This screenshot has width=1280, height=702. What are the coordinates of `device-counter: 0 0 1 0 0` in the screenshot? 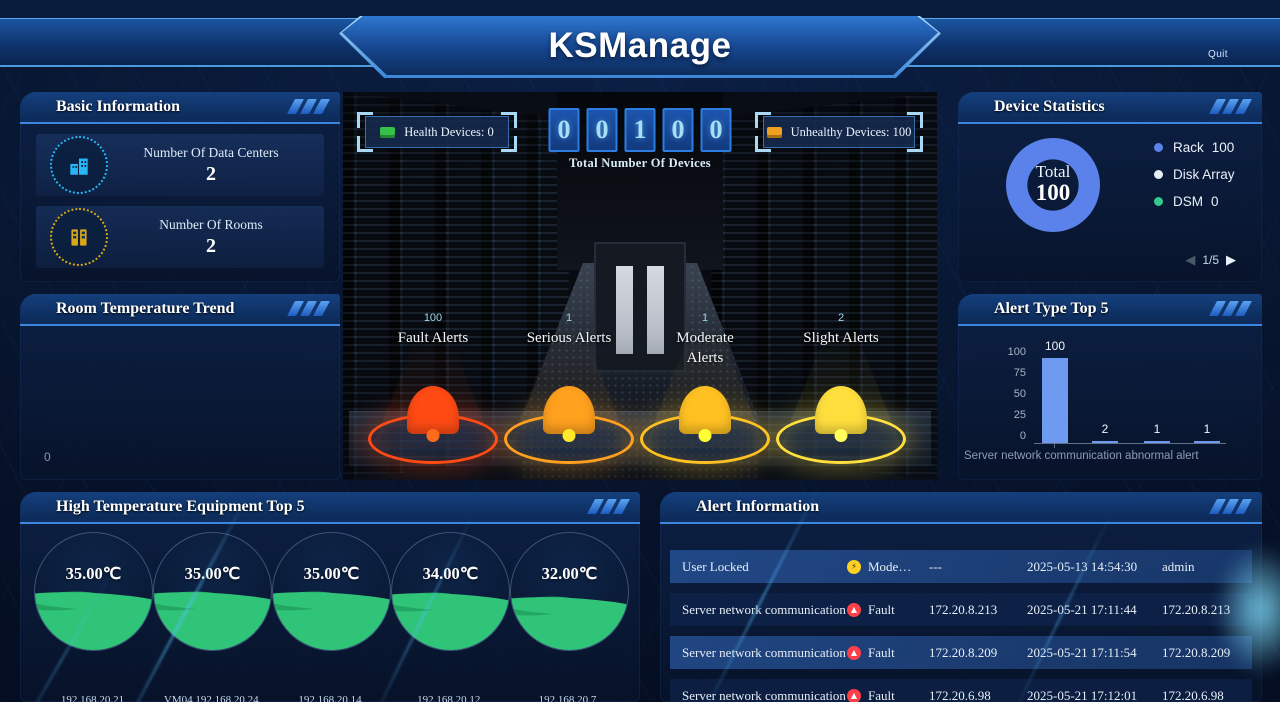 It's located at (640, 130).